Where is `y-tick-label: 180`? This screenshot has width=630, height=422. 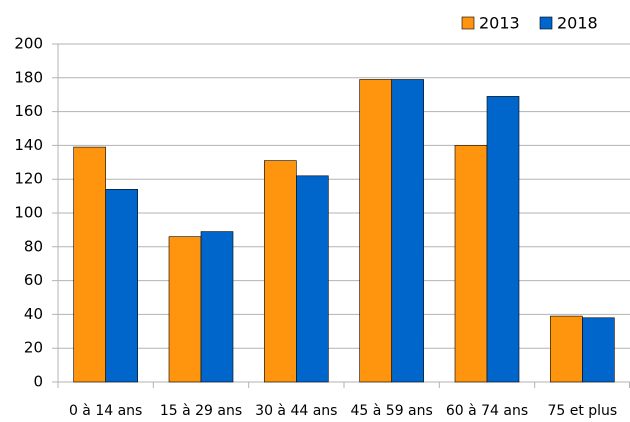
y-tick-label: 180 is located at coordinates (28, 77).